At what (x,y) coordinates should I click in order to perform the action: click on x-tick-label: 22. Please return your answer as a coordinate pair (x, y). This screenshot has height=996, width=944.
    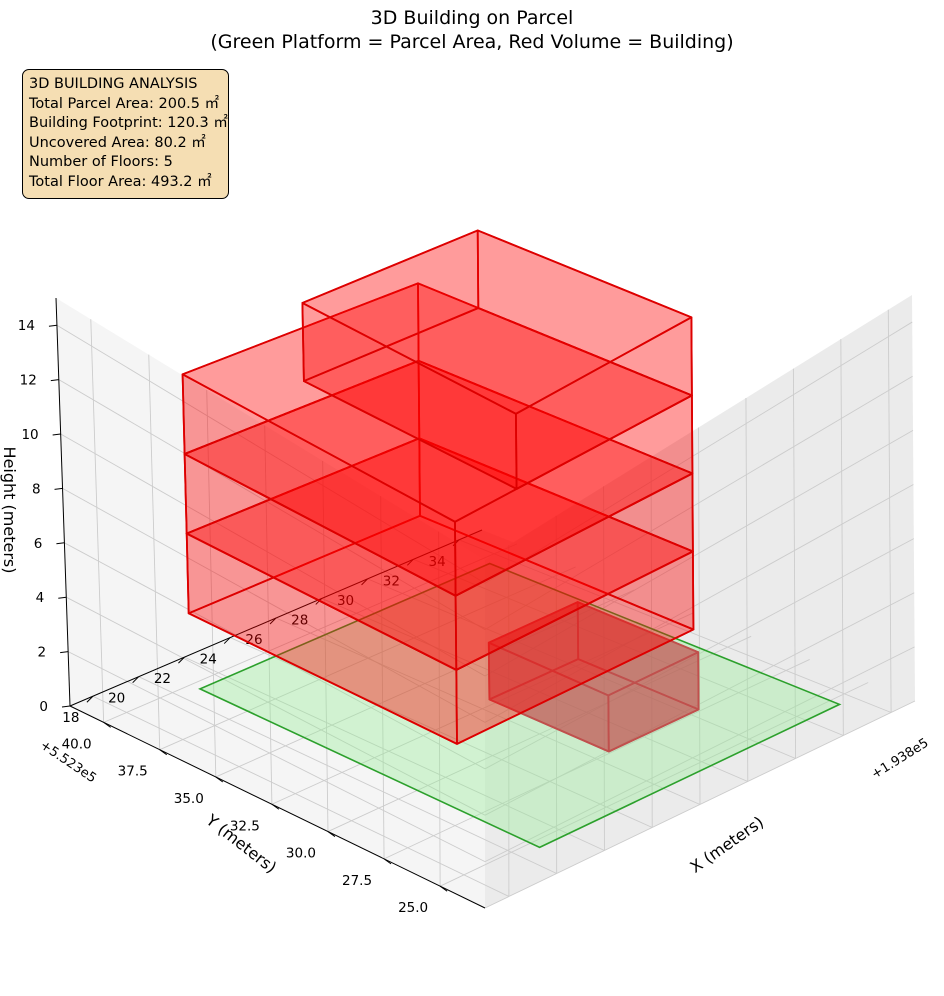
    Looking at the image, I should click on (162, 679).